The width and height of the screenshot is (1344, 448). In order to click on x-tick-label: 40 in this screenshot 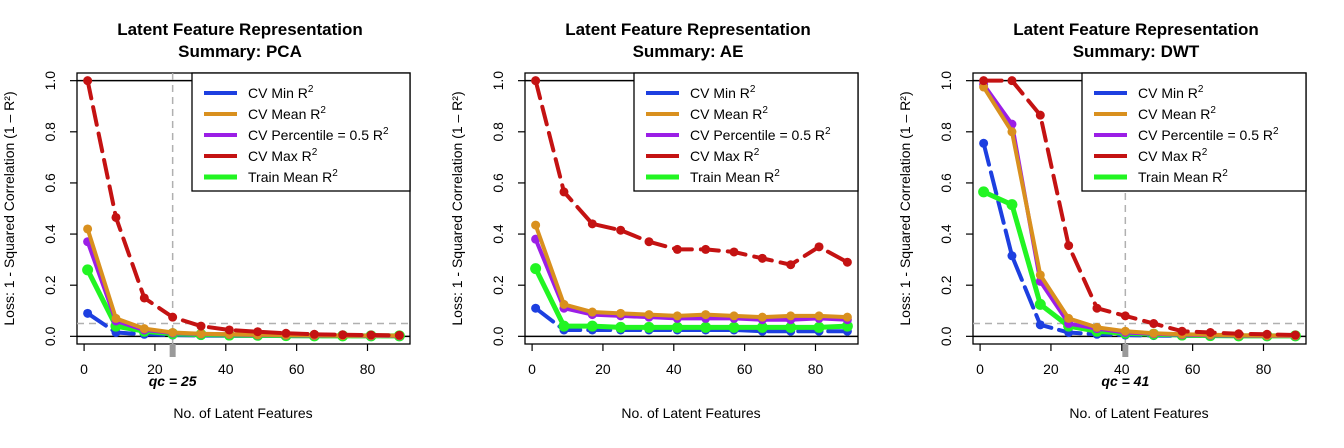, I will do `click(226, 369)`.